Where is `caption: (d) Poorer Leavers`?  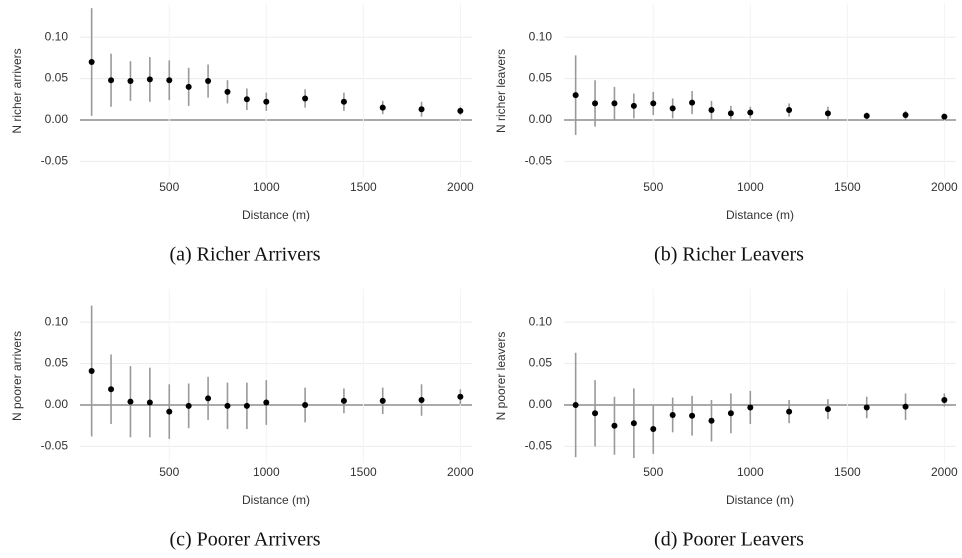 caption: (d) Poorer Leavers is located at coordinates (729, 540).